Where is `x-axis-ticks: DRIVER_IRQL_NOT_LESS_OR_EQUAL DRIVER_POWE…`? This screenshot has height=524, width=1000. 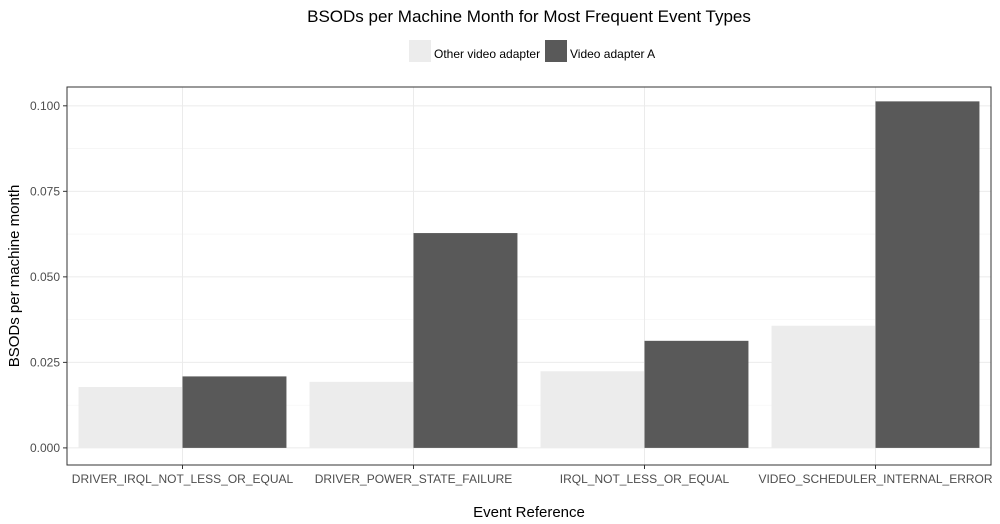 x-axis-ticks: DRIVER_IRQL_NOT_LESS_OR_EQUAL DRIVER_POWE… is located at coordinates (532, 475).